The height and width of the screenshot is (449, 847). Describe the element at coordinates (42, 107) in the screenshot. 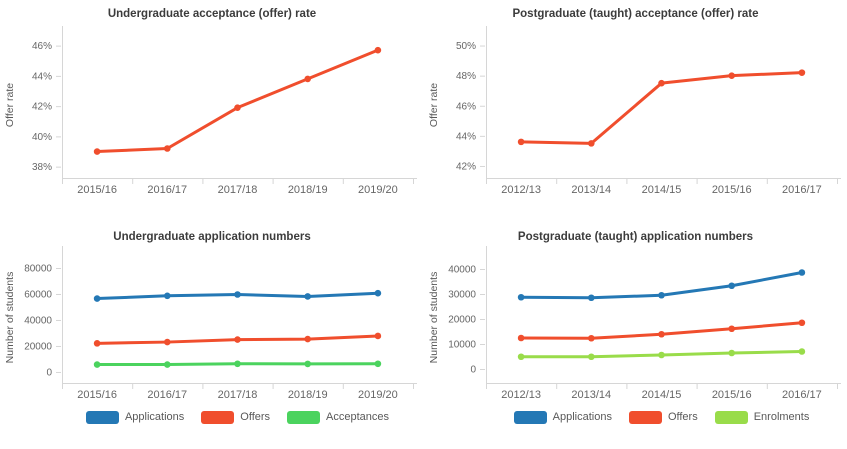

I see `y-axis-tick-label: 42%` at that location.